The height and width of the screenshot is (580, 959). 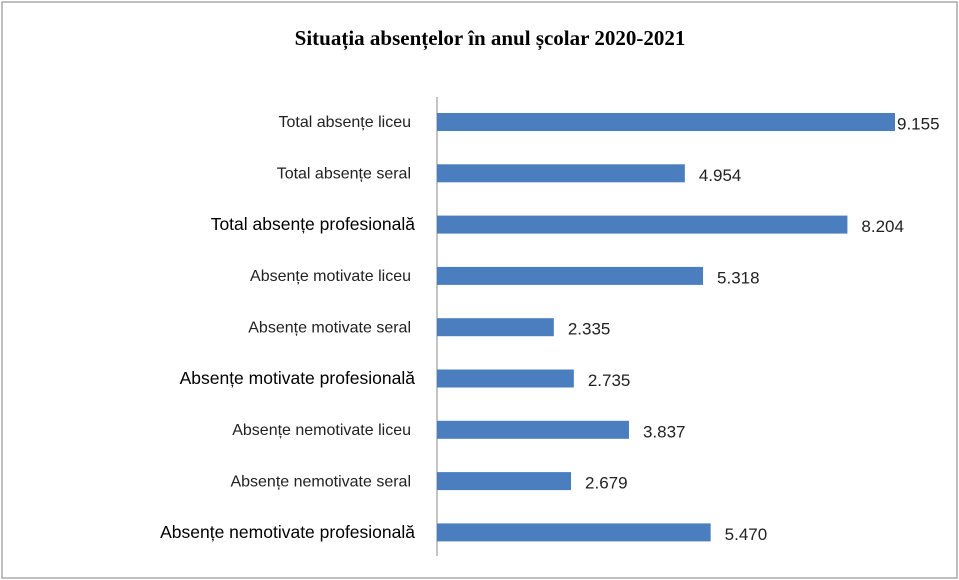 What do you see at coordinates (746, 534) in the screenshot?
I see `value-label: 5.470` at bounding box center [746, 534].